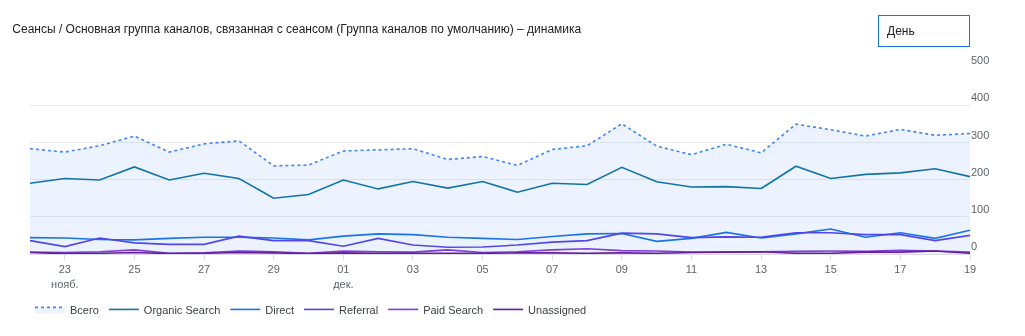  Describe the element at coordinates (761, 269) in the screenshot. I see `x-tick-label: 13` at that location.